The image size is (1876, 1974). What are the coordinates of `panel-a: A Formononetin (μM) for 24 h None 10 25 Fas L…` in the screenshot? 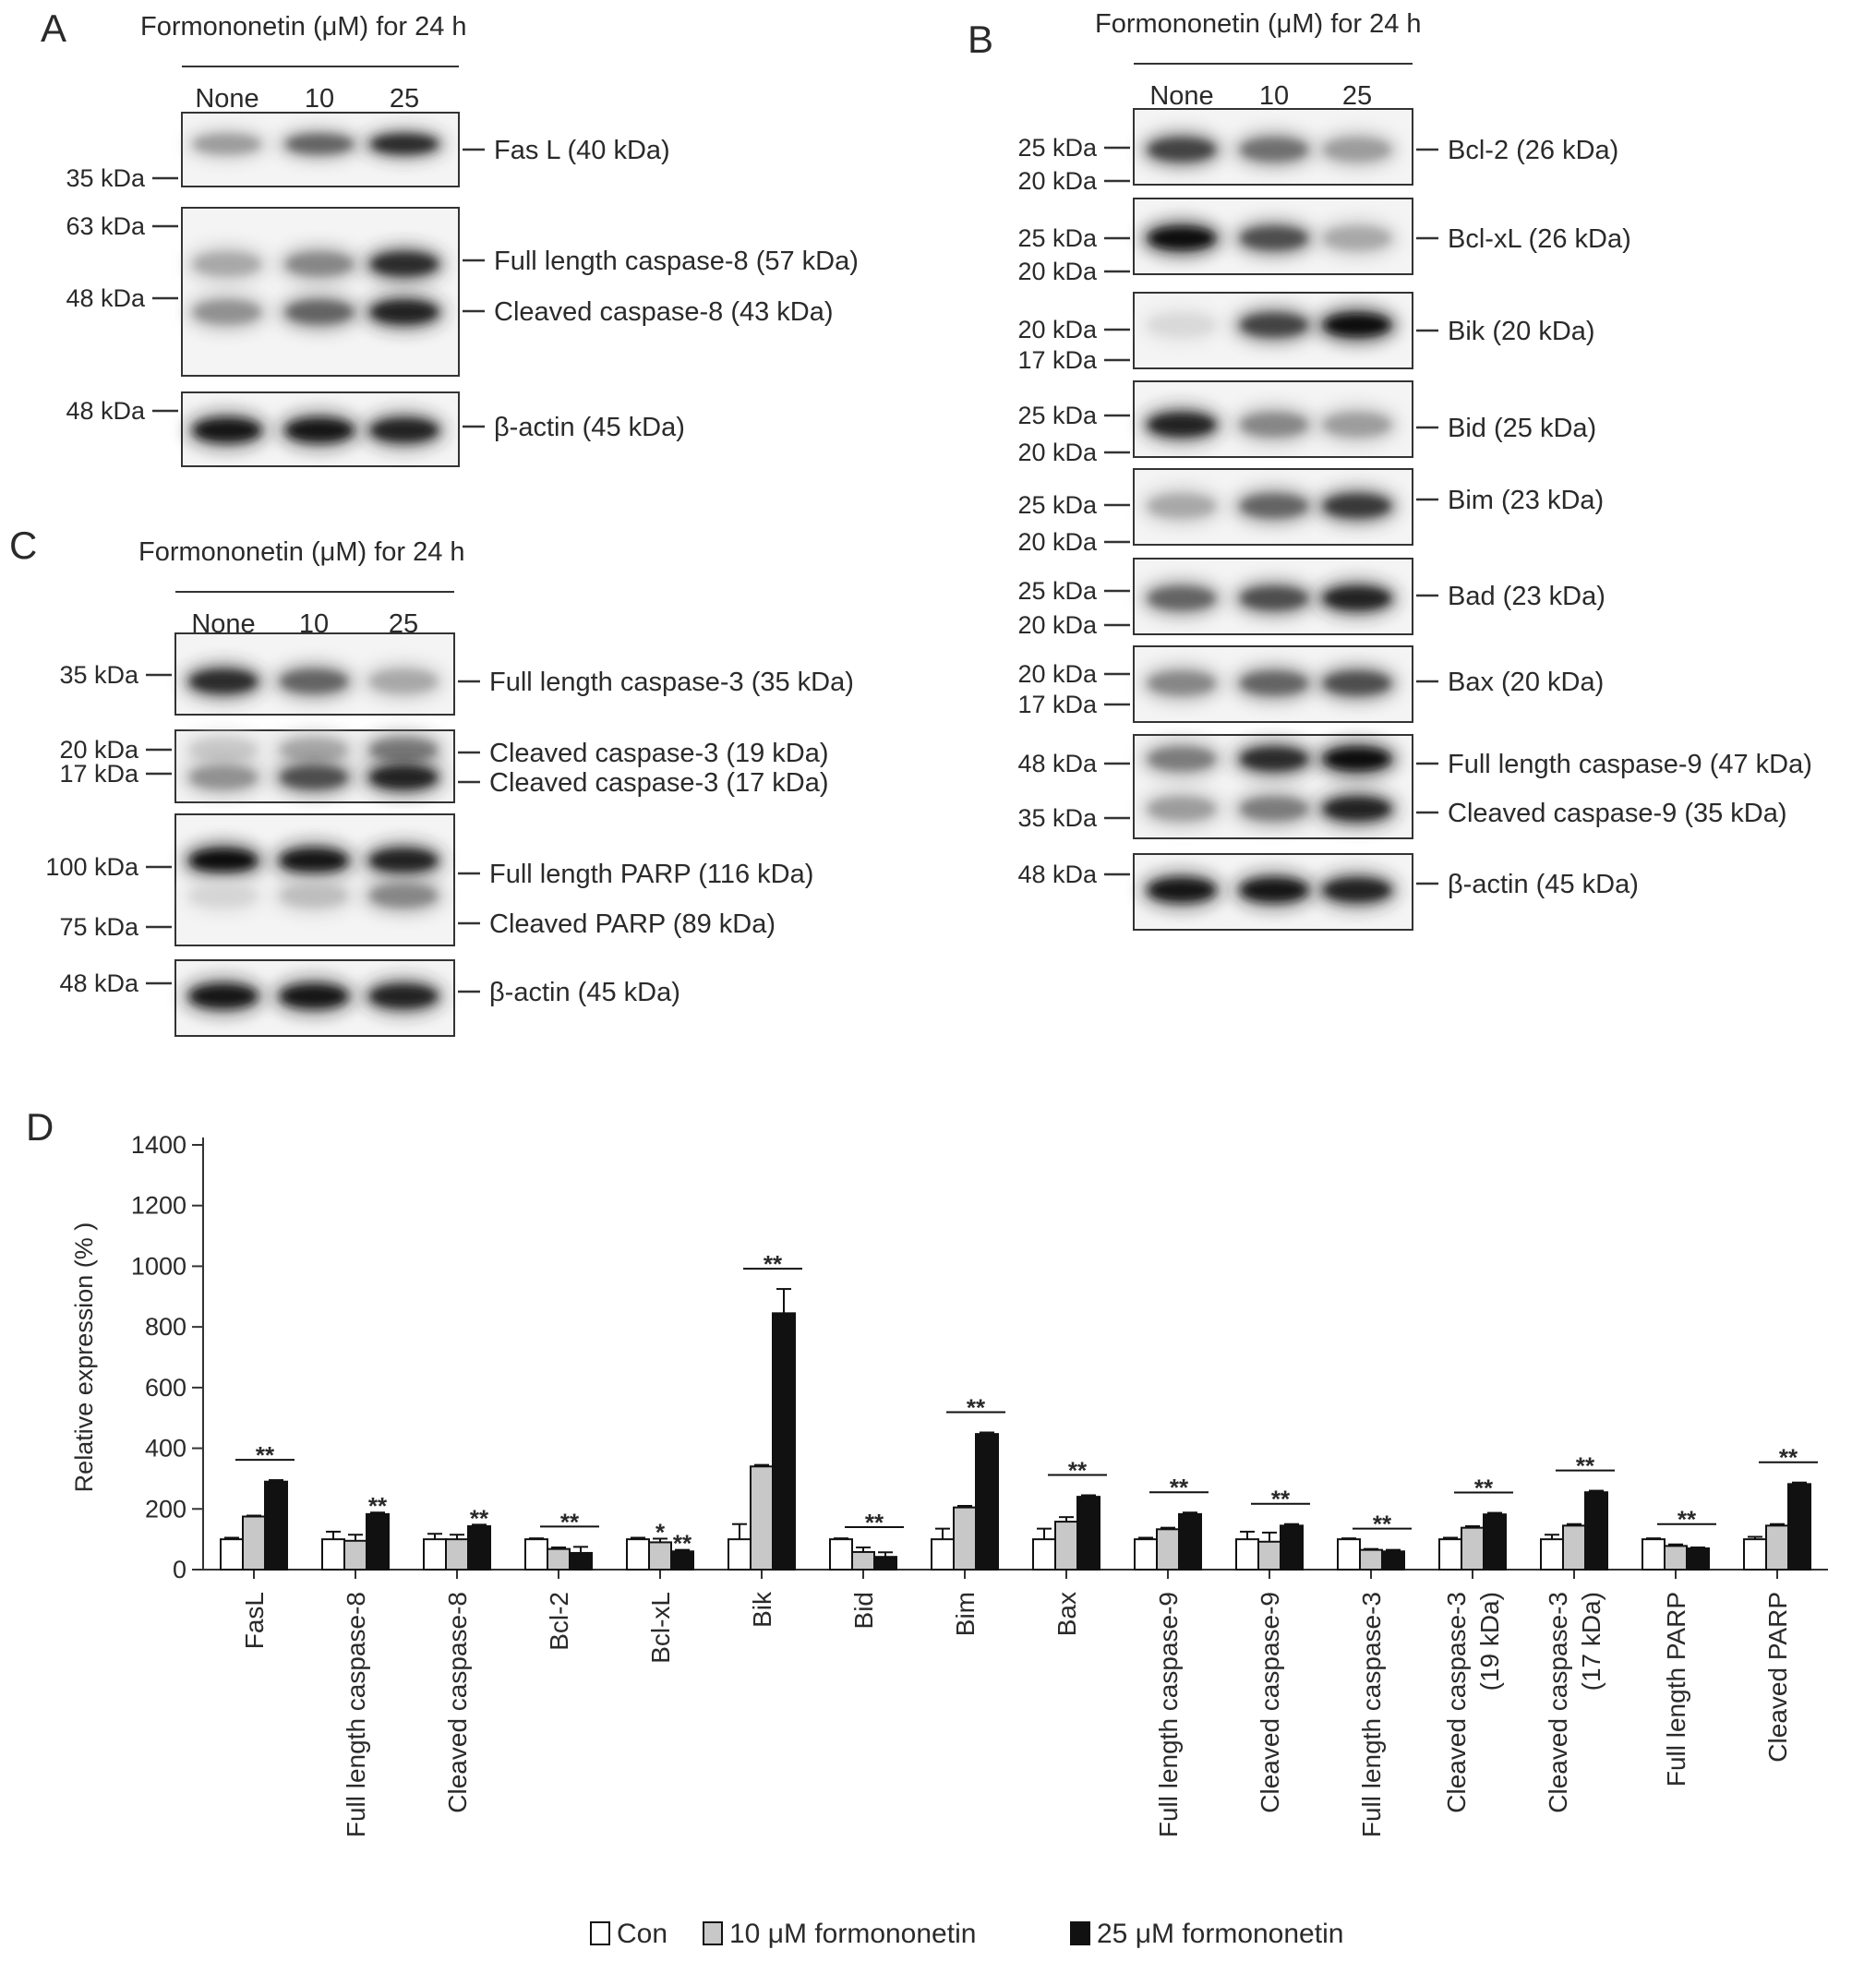 It's located at (450, 236).